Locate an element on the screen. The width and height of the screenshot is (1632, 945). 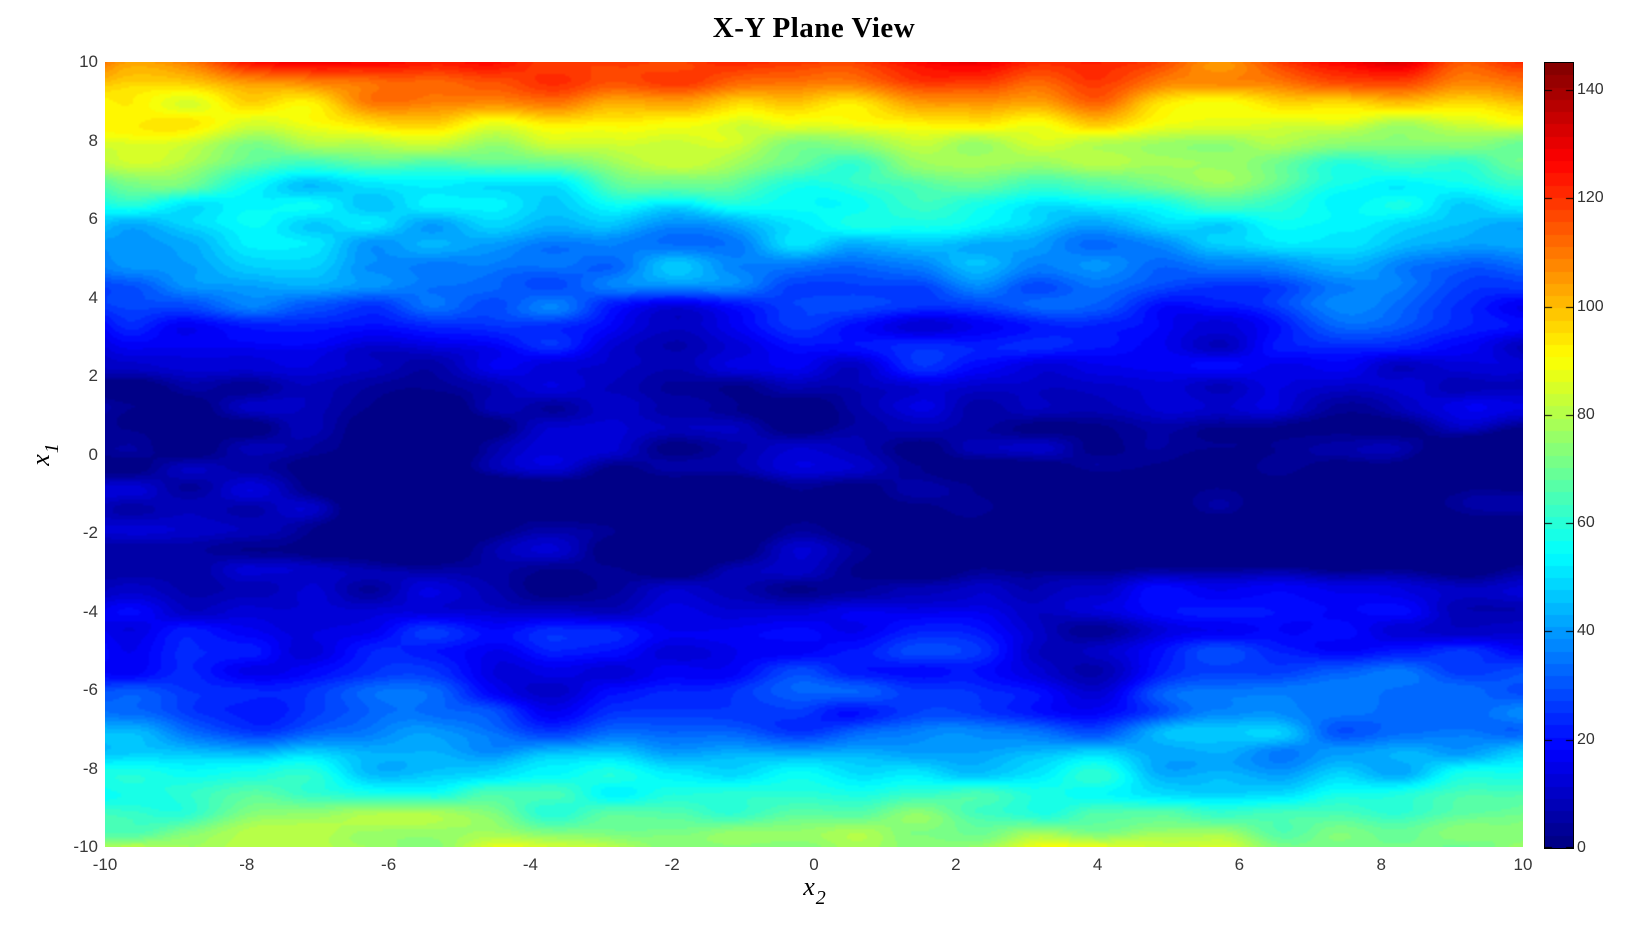
colorbar is located at coordinates (1559, 455).